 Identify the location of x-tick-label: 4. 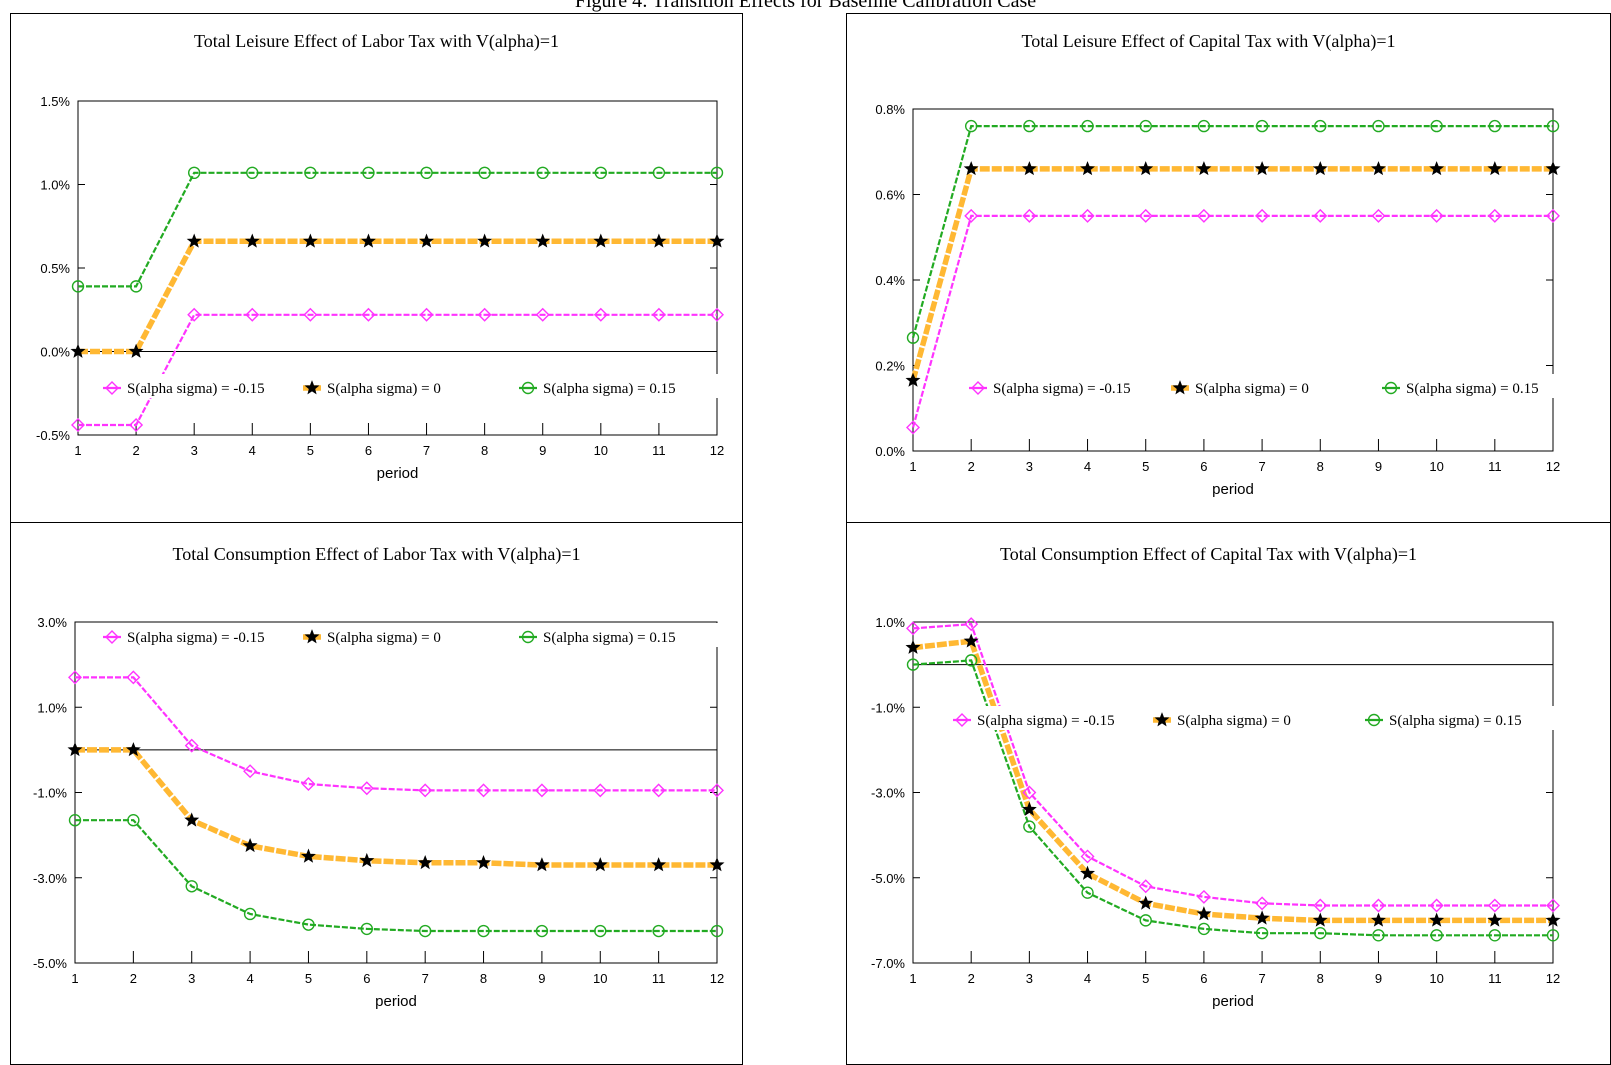
(1087, 978).